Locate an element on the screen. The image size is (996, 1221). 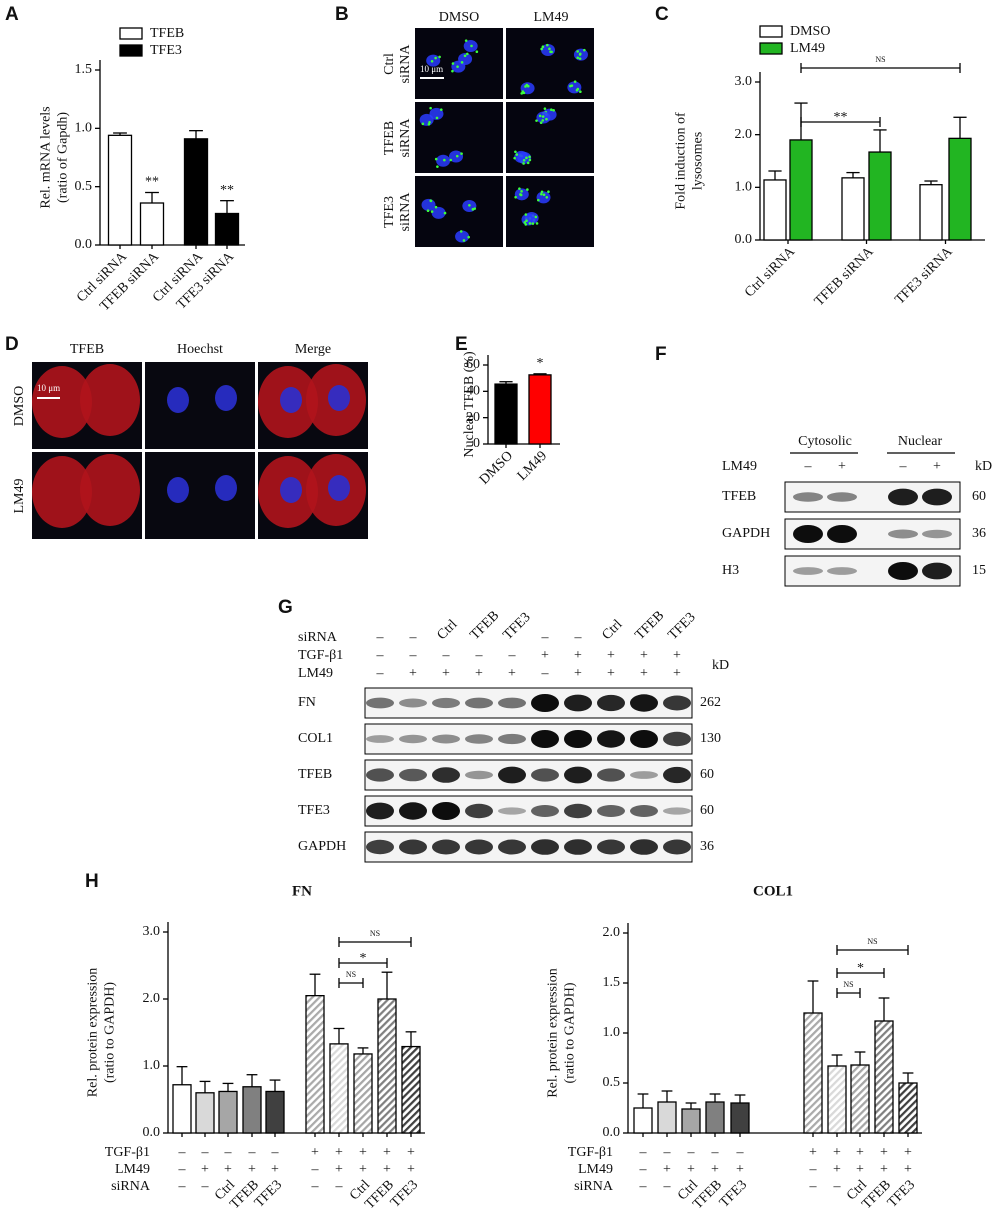
y-tick-label: 1.5 is located at coordinates (612, 982).